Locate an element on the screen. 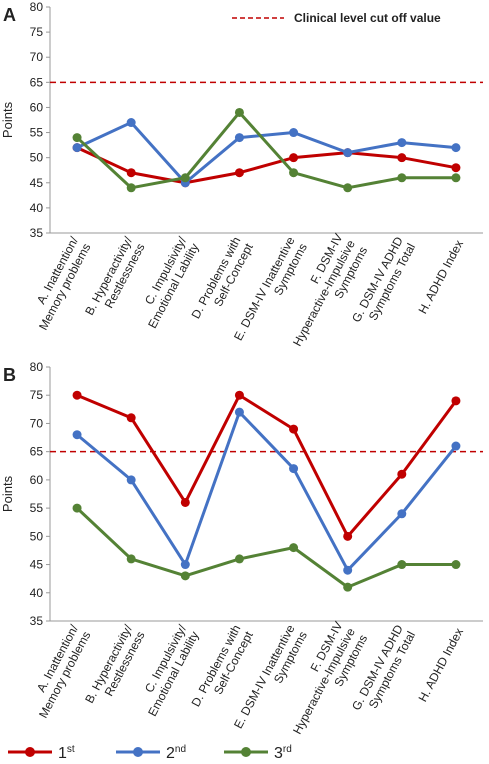 The height and width of the screenshot is (764, 489). legend-label: 2nd is located at coordinates (176, 753).